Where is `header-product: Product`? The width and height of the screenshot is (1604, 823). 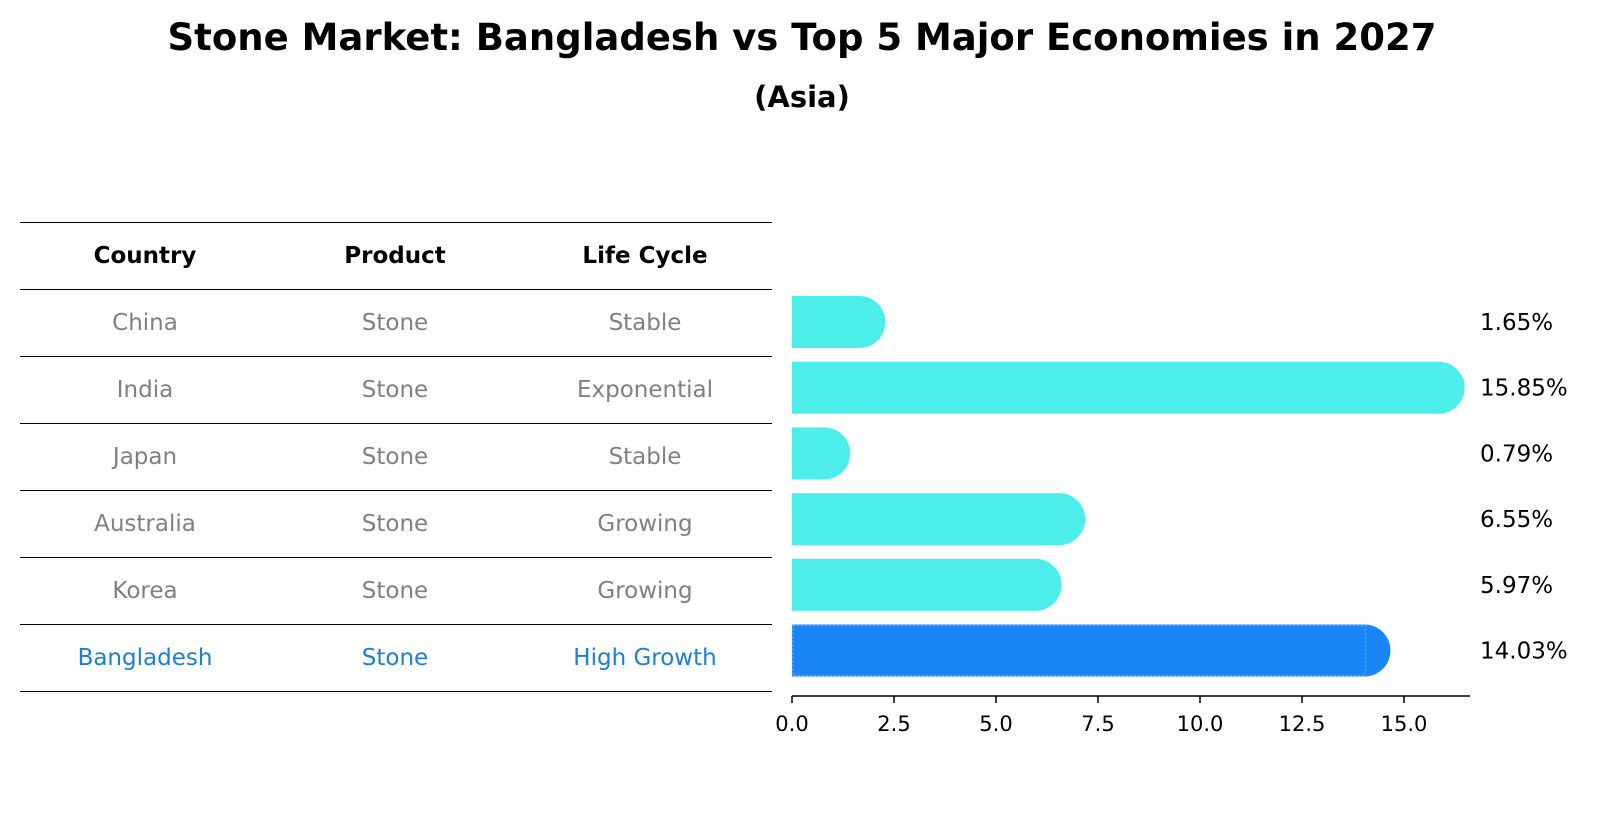 header-product: Product is located at coordinates (395, 256).